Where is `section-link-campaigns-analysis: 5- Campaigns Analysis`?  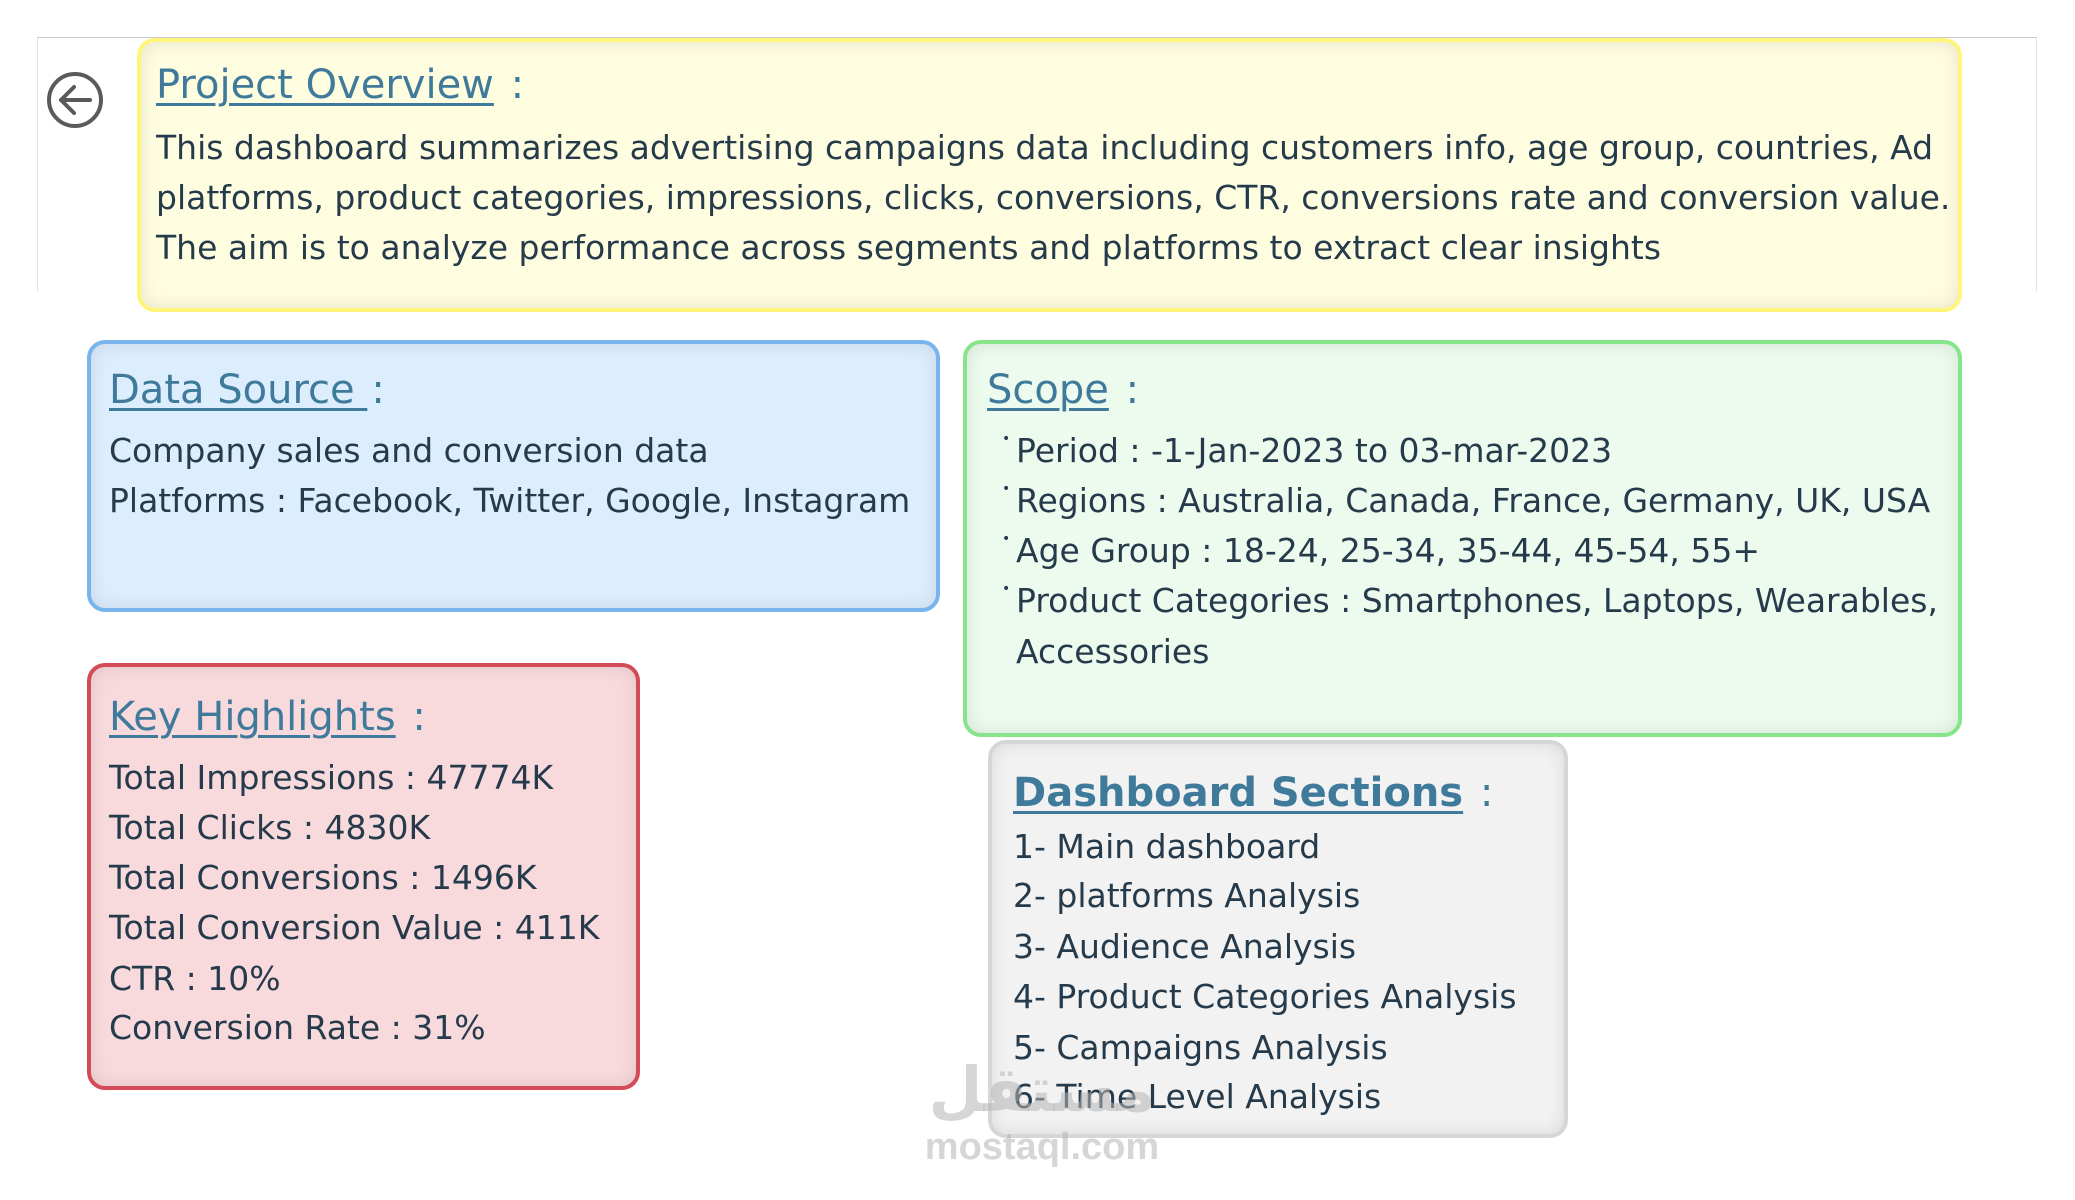
section-link-campaigns-analysis: 5- Campaigns Analysis is located at coordinates (1200, 1047).